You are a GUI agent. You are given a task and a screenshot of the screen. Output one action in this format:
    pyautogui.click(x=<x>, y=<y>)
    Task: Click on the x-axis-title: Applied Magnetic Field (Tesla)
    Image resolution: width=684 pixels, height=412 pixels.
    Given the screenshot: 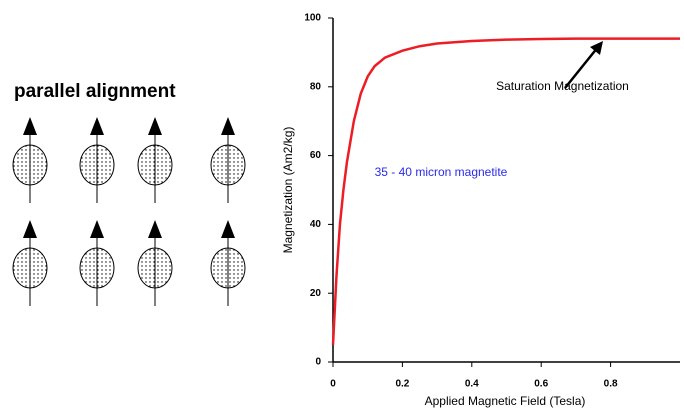 What is the action you would take?
    pyautogui.click(x=505, y=401)
    